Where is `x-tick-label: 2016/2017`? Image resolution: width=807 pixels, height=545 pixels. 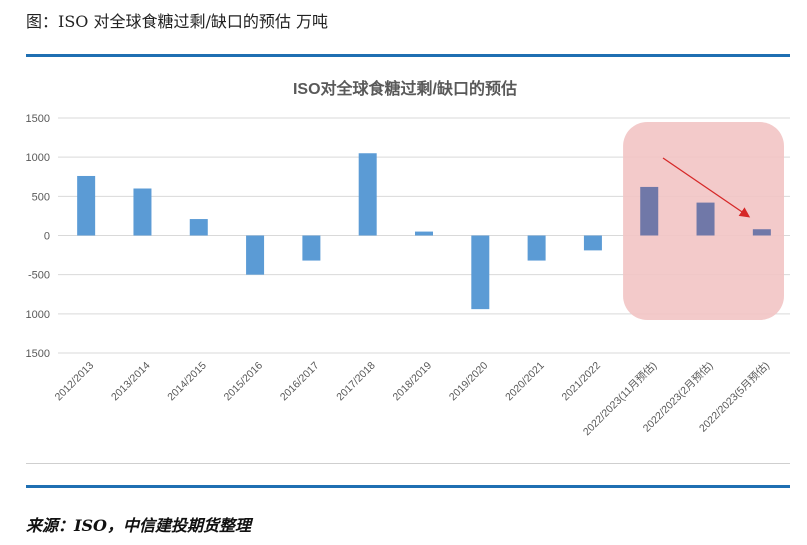
x-tick-label: 2016/2017 is located at coordinates (300, 382).